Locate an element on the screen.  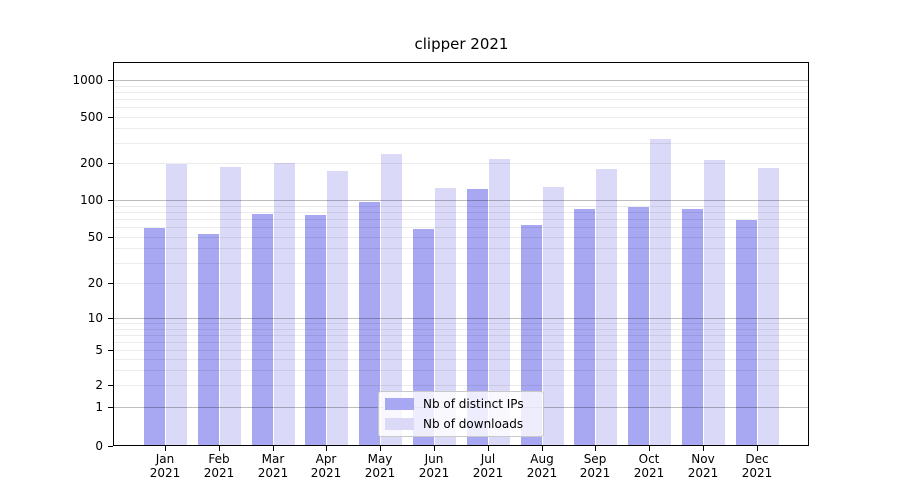
x-tick-month: May is located at coordinates (380, 459).